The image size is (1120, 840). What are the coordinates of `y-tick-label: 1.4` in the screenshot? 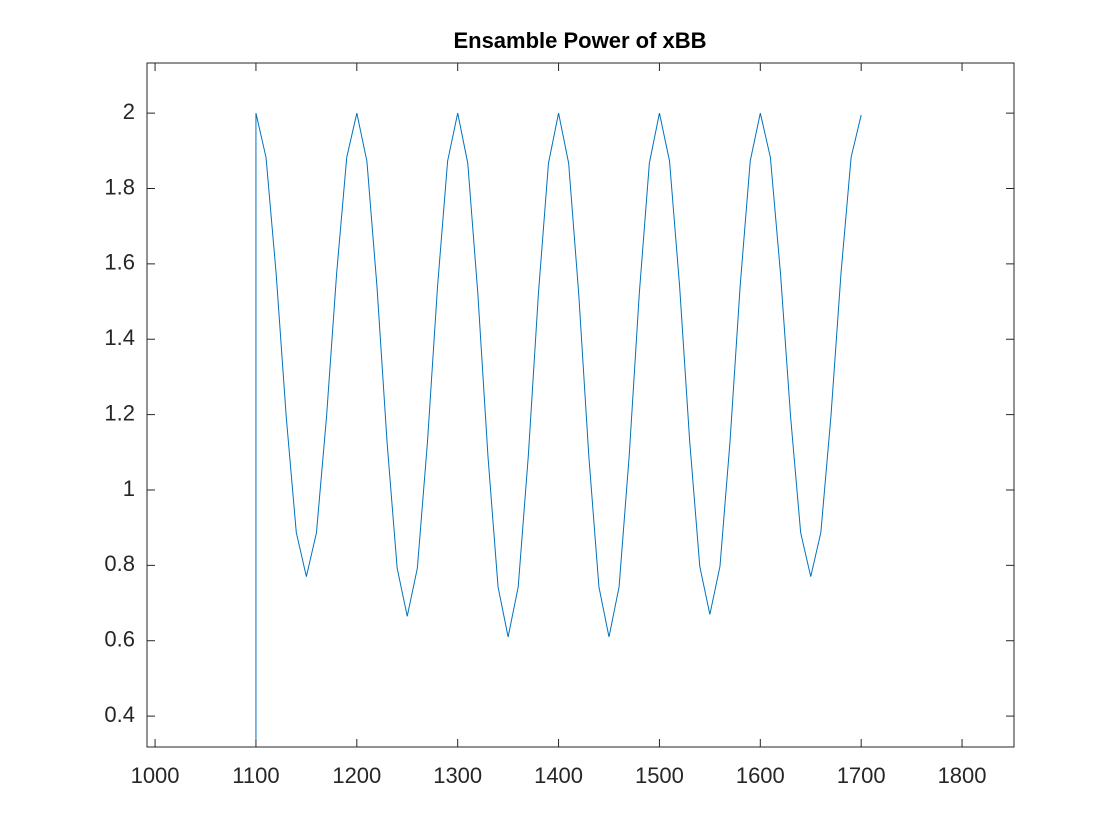 It's located at (119, 337).